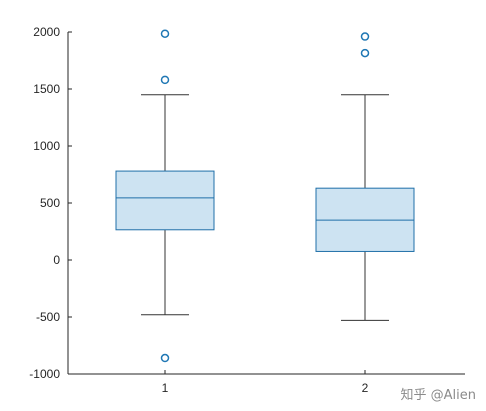 This screenshot has width=486, height=411. Describe the element at coordinates (50, 203) in the screenshot. I see `y-tick-label: 500` at that location.